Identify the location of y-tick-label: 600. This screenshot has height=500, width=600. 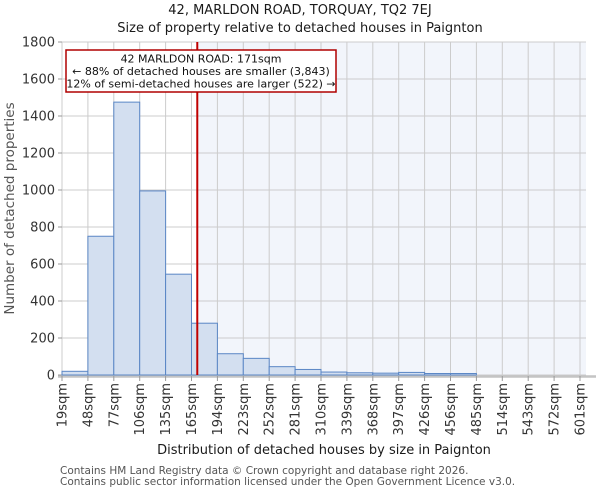
(42, 265).